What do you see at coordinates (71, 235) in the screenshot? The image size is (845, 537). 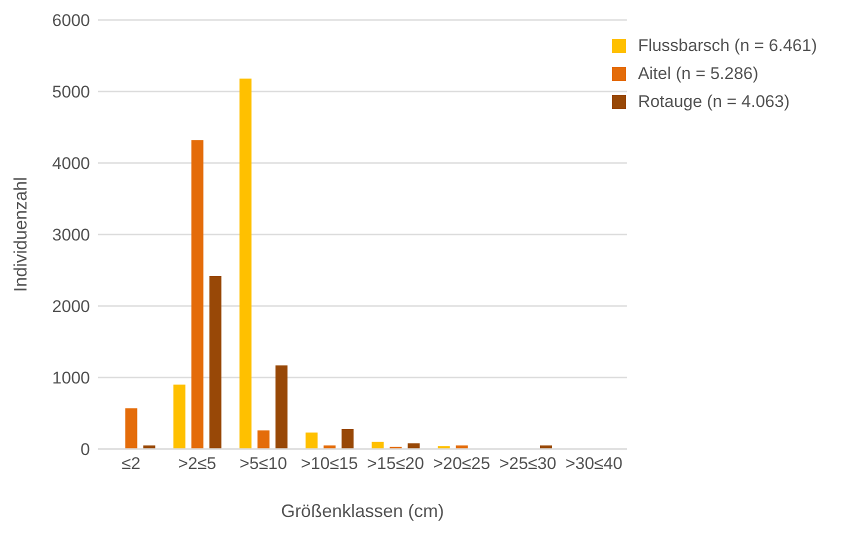 I see `y-tick-label: 3000` at bounding box center [71, 235].